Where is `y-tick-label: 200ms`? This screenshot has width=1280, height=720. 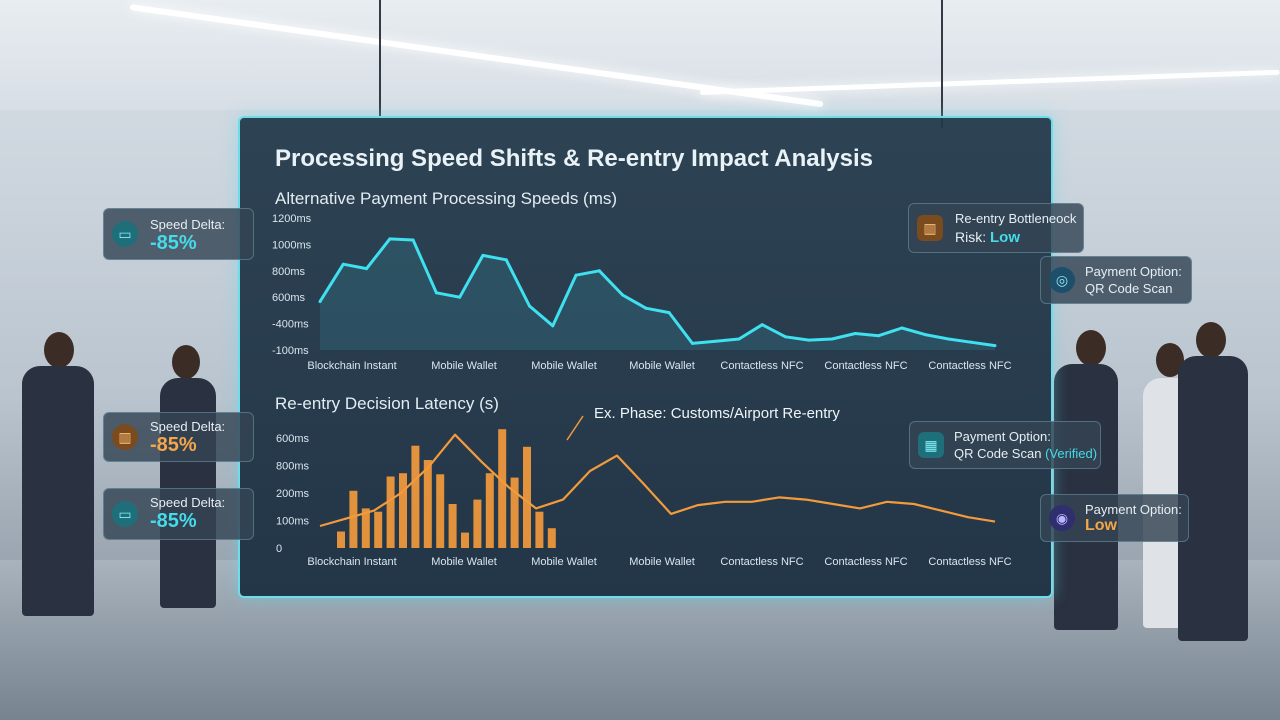 y-tick-label: 200ms is located at coordinates (293, 494).